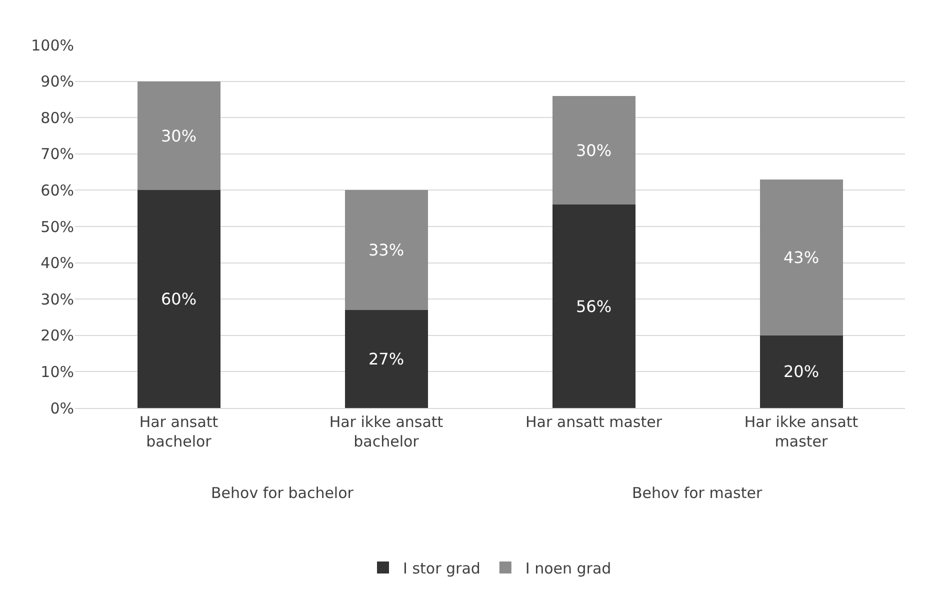  Describe the element at coordinates (282, 493) in the screenshot. I see `text: Behov for bachelor` at that location.